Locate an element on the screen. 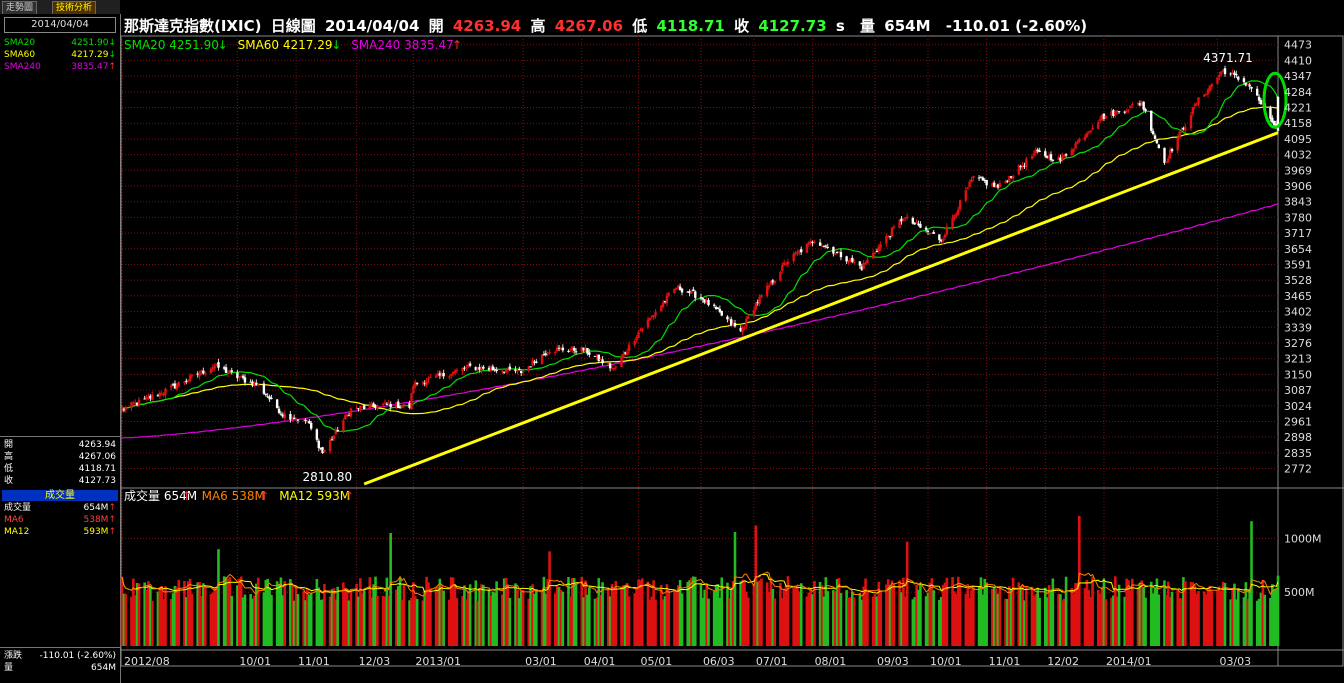  price-tick-label: 4473 is located at coordinates (1298, 45).